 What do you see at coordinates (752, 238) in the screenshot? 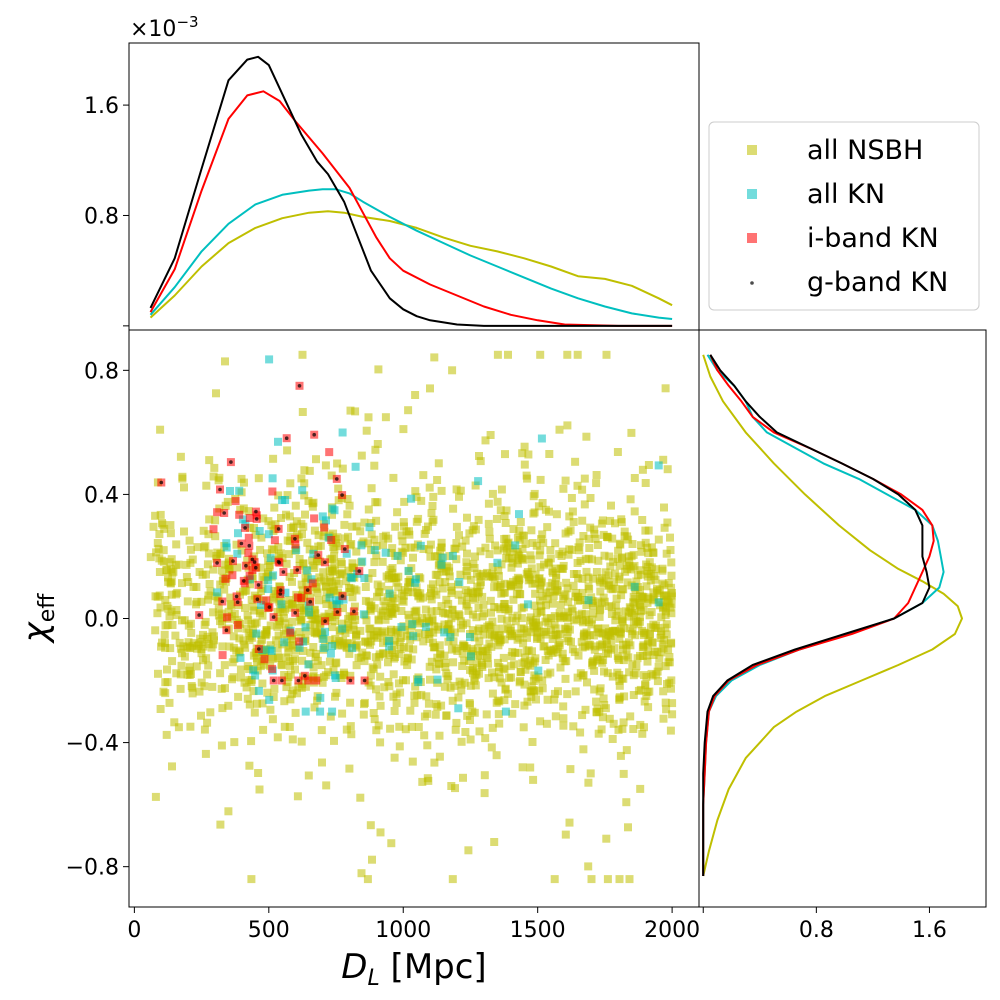
I see `legend-marker-i-band-kn` at bounding box center [752, 238].